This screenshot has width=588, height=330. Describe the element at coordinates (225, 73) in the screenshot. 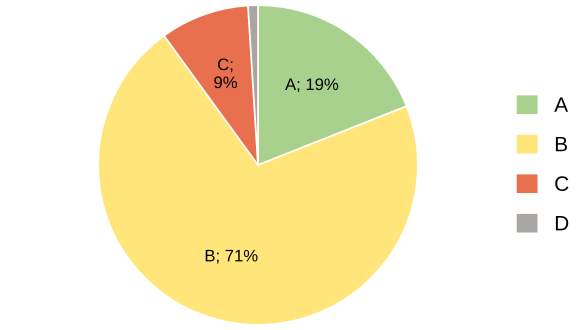

I see `data-label: C; 9%` at that location.